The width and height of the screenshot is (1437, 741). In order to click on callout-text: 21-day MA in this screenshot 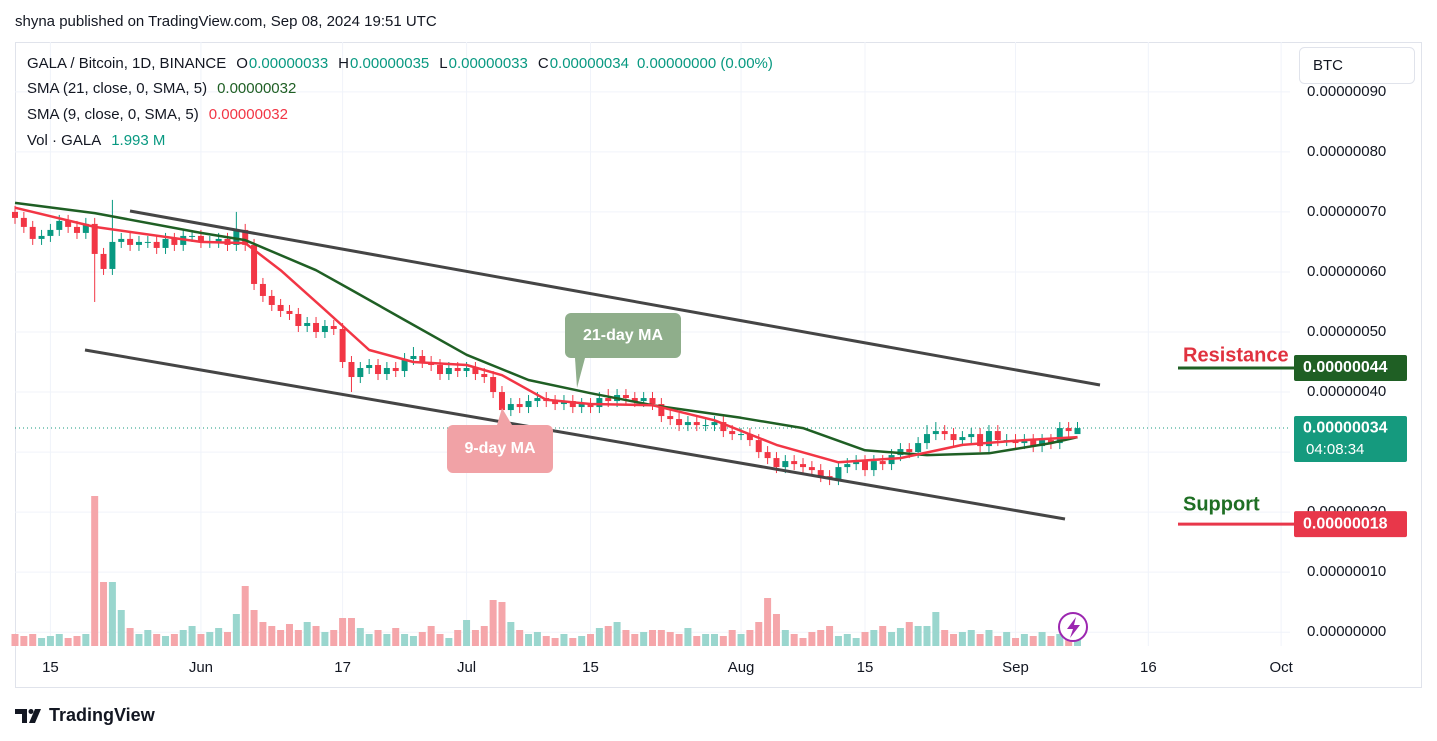, I will do `click(623, 335)`.